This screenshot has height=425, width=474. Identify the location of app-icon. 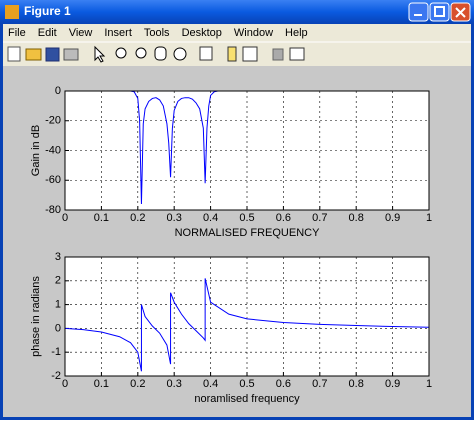
(12, 12).